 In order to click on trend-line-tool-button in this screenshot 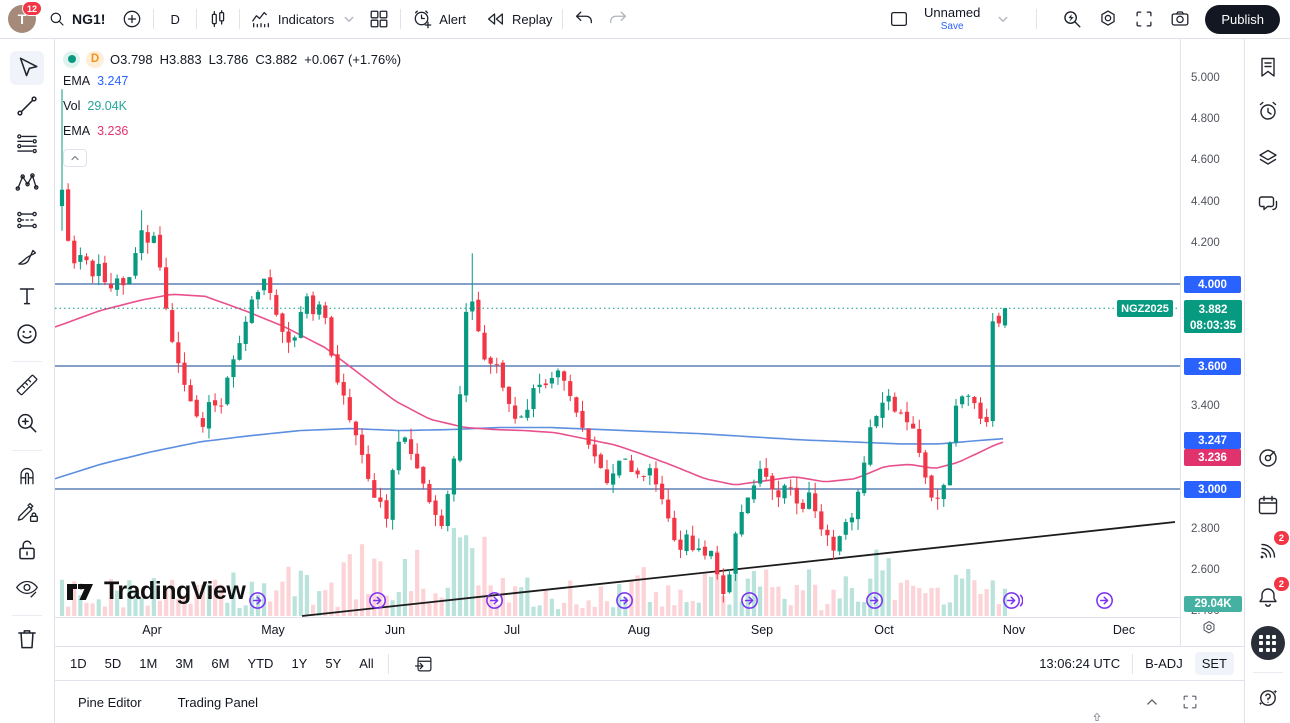, I will do `click(27, 106)`.